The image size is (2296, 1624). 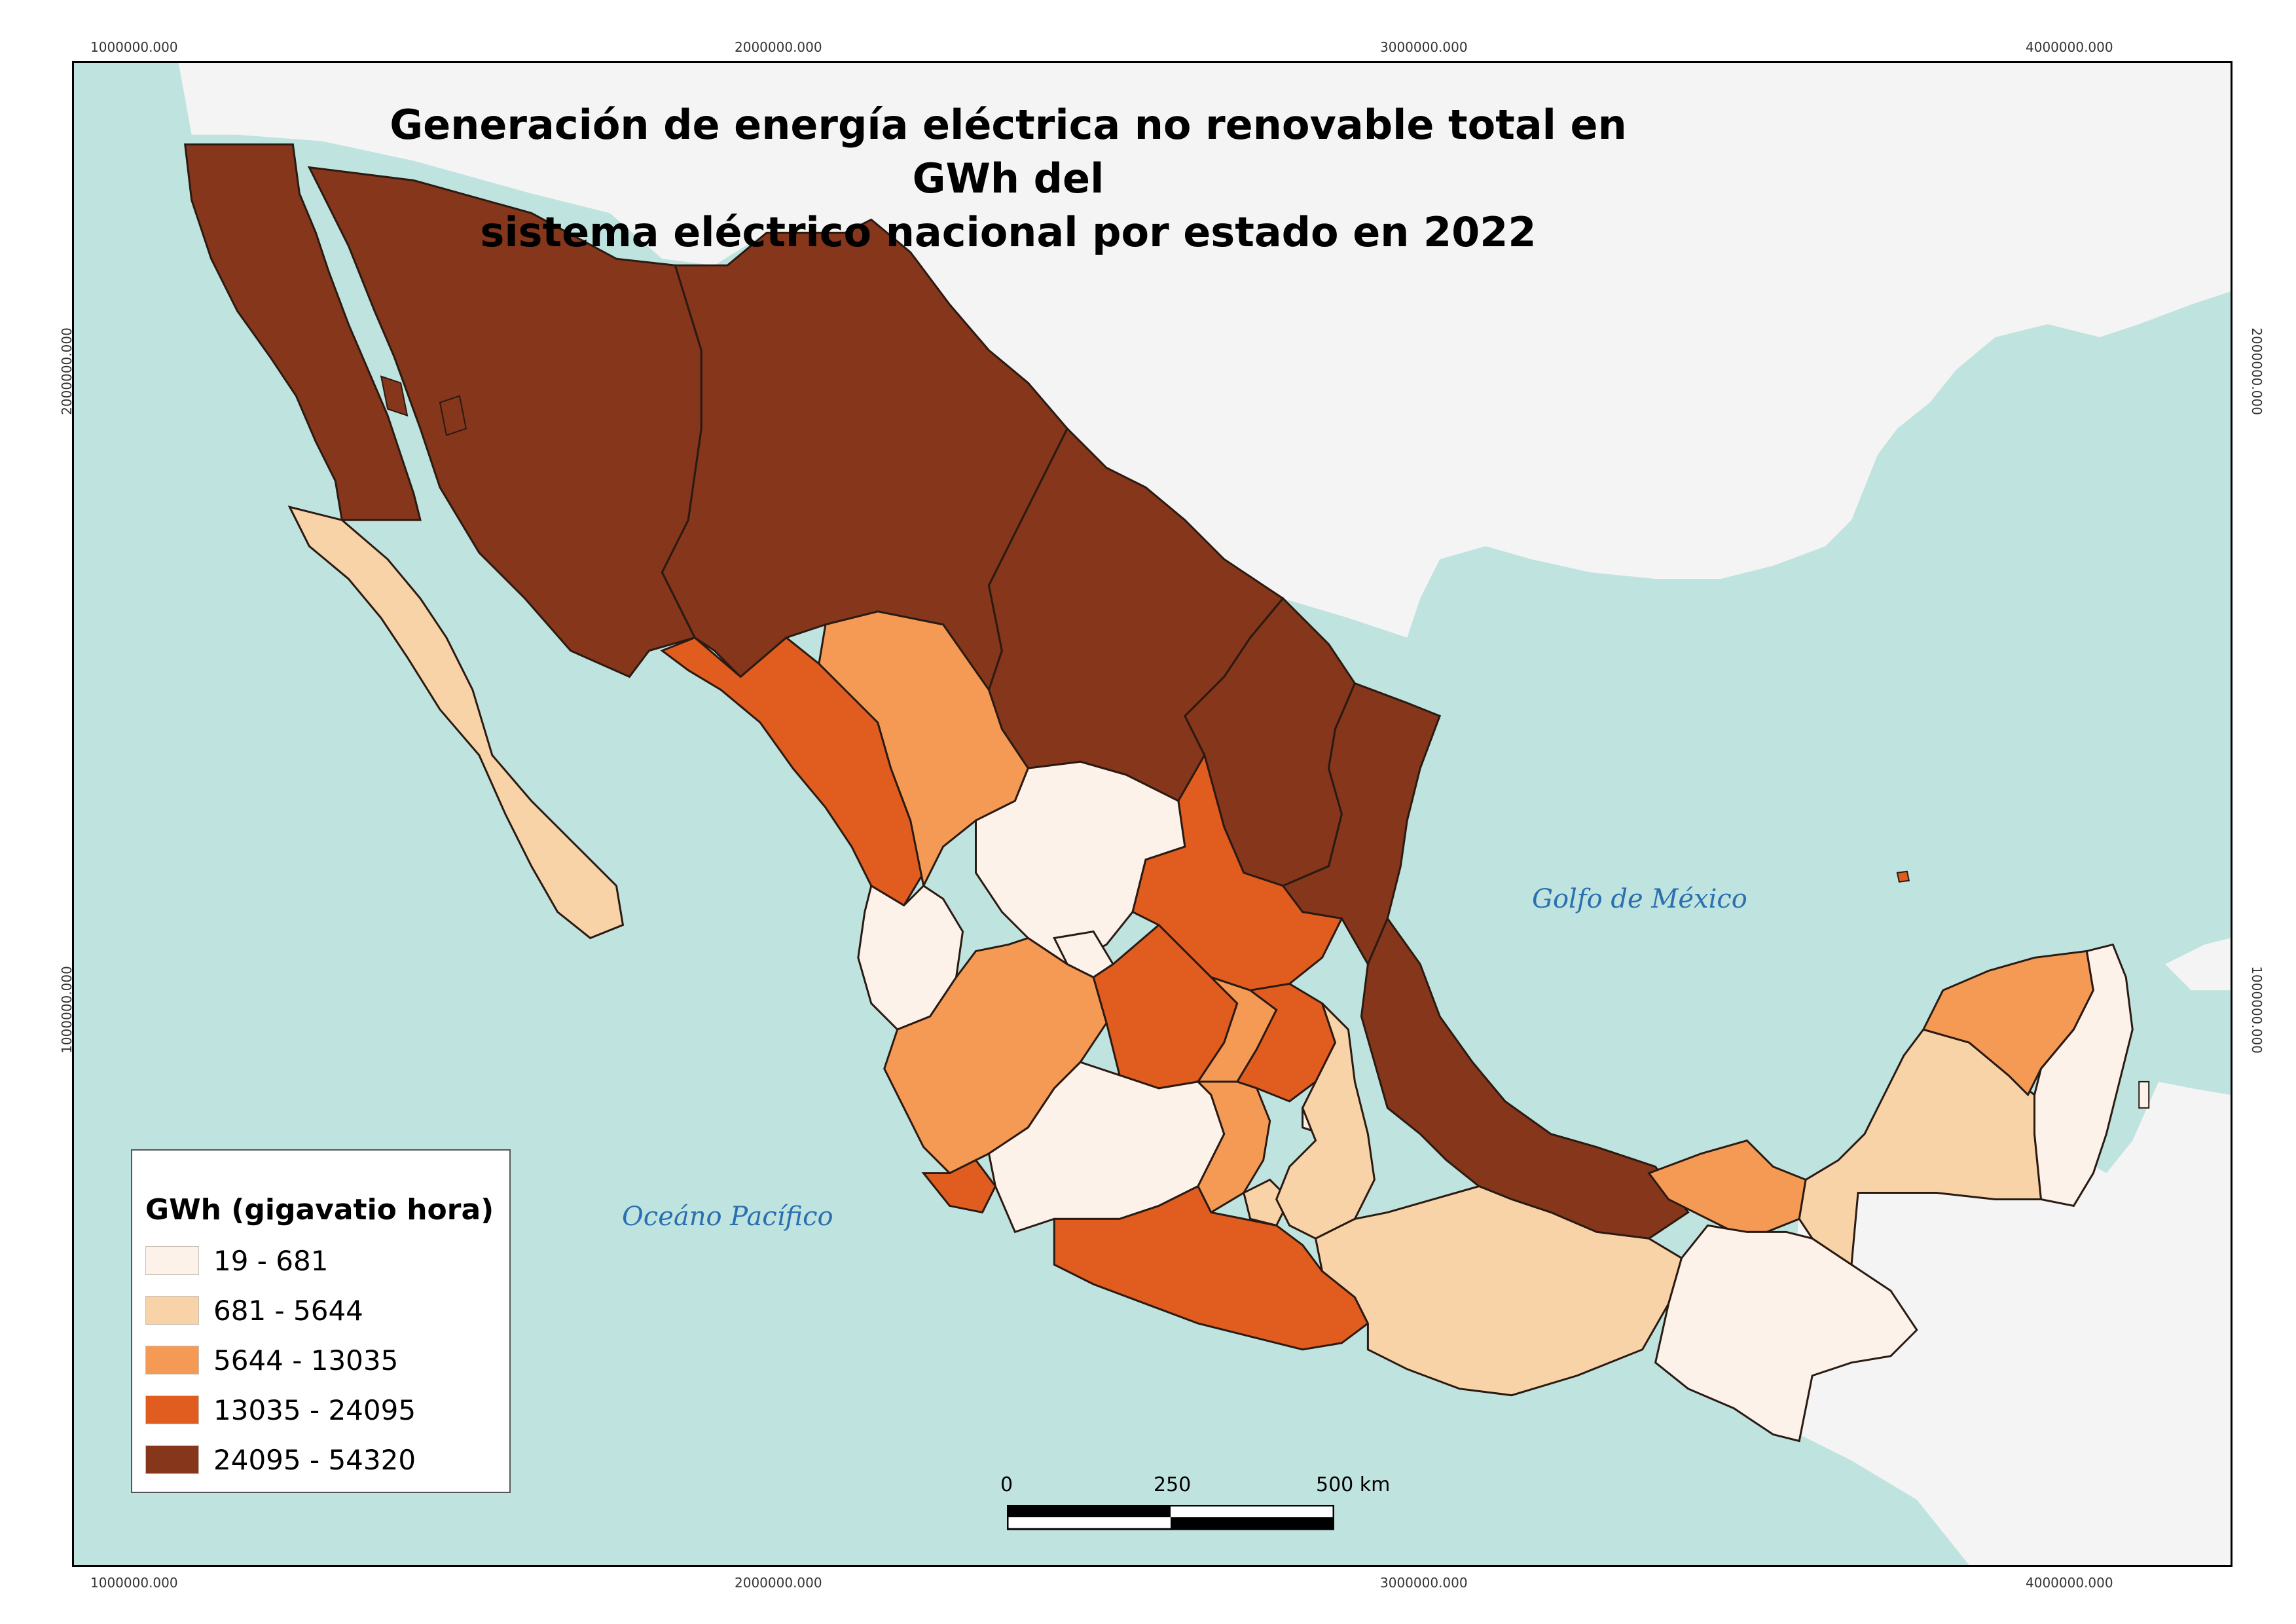 I want to click on tick-top-2: 2000000.000, so click(x=778, y=47).